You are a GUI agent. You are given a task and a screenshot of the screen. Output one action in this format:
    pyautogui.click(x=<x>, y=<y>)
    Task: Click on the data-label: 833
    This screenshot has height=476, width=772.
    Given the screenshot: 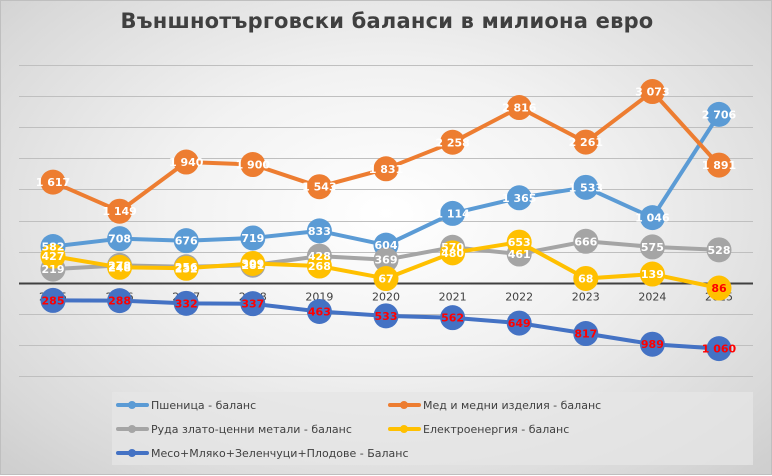 What is the action you would take?
    pyautogui.click(x=319, y=231)
    